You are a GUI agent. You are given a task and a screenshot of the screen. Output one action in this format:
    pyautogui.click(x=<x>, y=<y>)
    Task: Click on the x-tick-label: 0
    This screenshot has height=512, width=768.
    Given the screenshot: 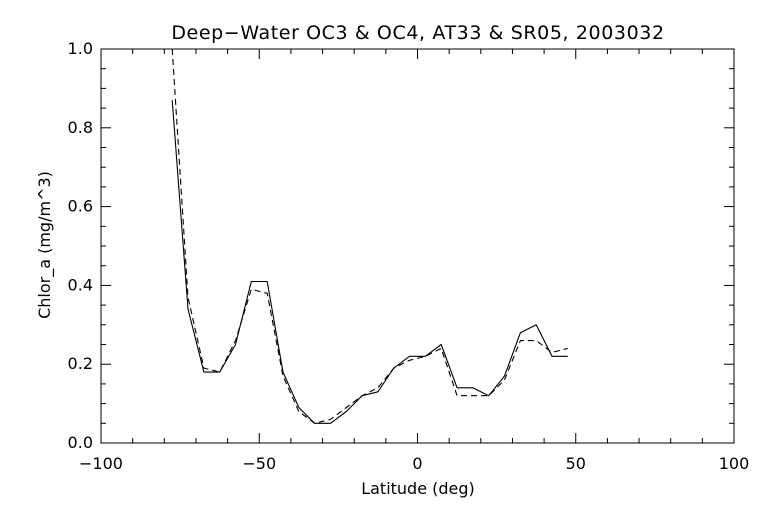 What is the action you would take?
    pyautogui.click(x=417, y=463)
    